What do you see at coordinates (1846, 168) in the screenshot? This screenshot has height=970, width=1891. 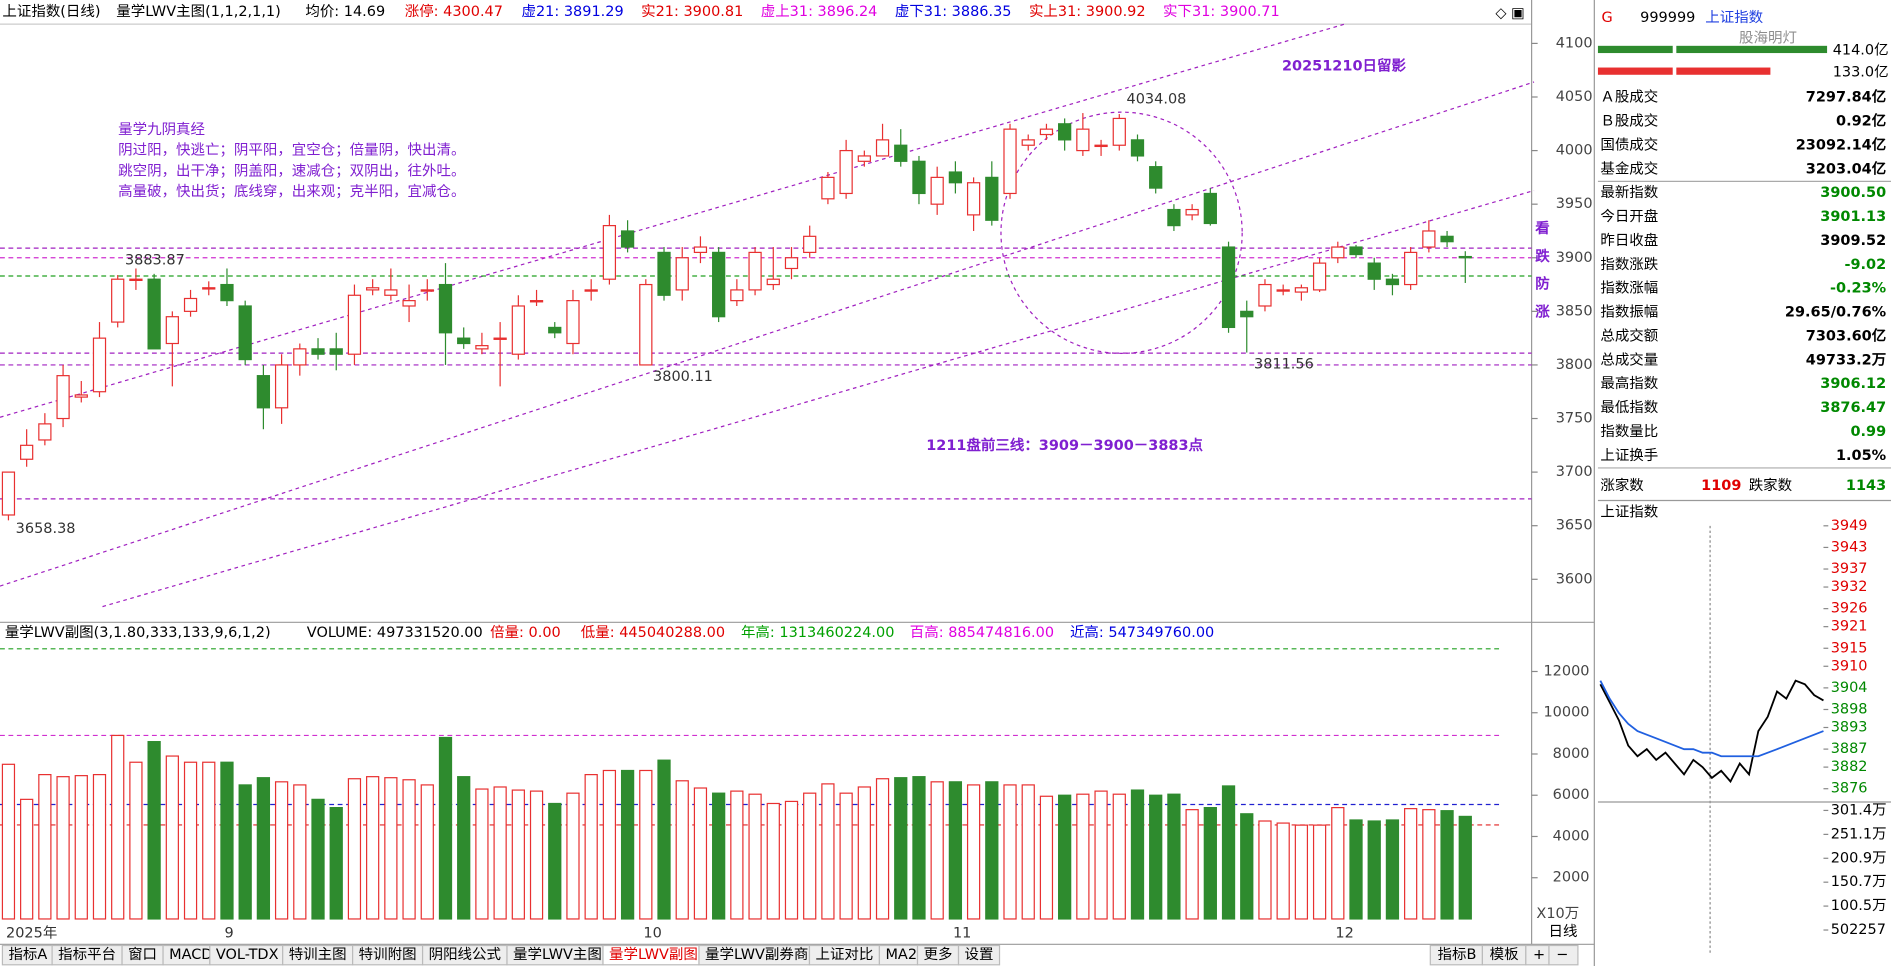 I see `quote-value: 3203.04亿` at bounding box center [1846, 168].